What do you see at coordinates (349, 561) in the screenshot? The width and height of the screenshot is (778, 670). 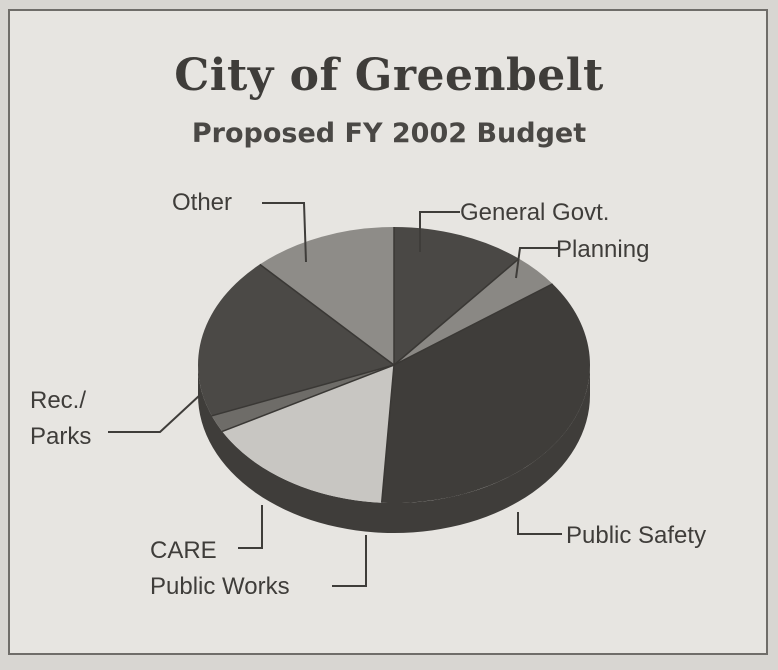 I see `leader-public-works` at bounding box center [349, 561].